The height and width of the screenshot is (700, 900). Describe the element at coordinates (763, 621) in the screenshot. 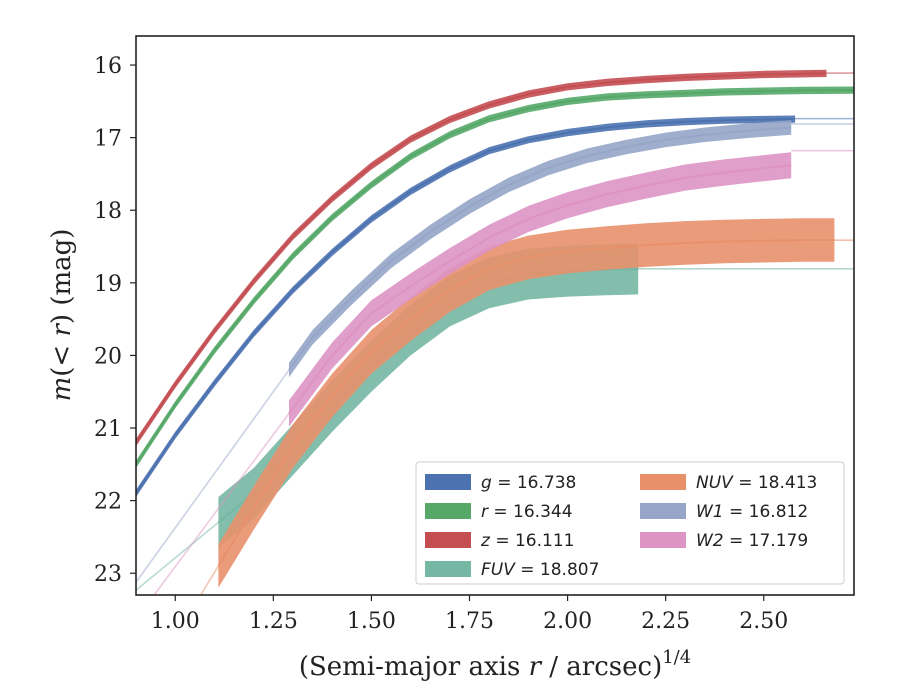

I see `x-tick-label: 2.50` at that location.